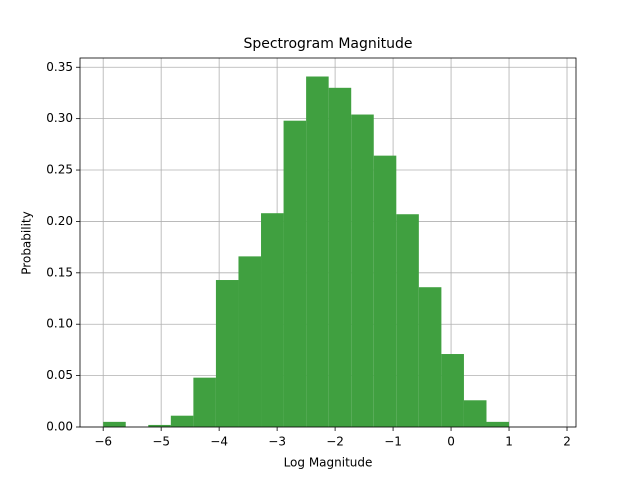  What do you see at coordinates (509, 442) in the screenshot?
I see `x-tick-label: 1` at bounding box center [509, 442].